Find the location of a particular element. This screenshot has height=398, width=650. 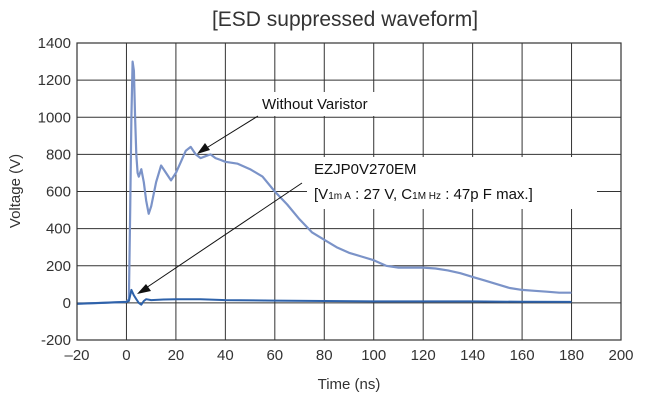

x-axis-label: Time (ns) is located at coordinates (349, 384).